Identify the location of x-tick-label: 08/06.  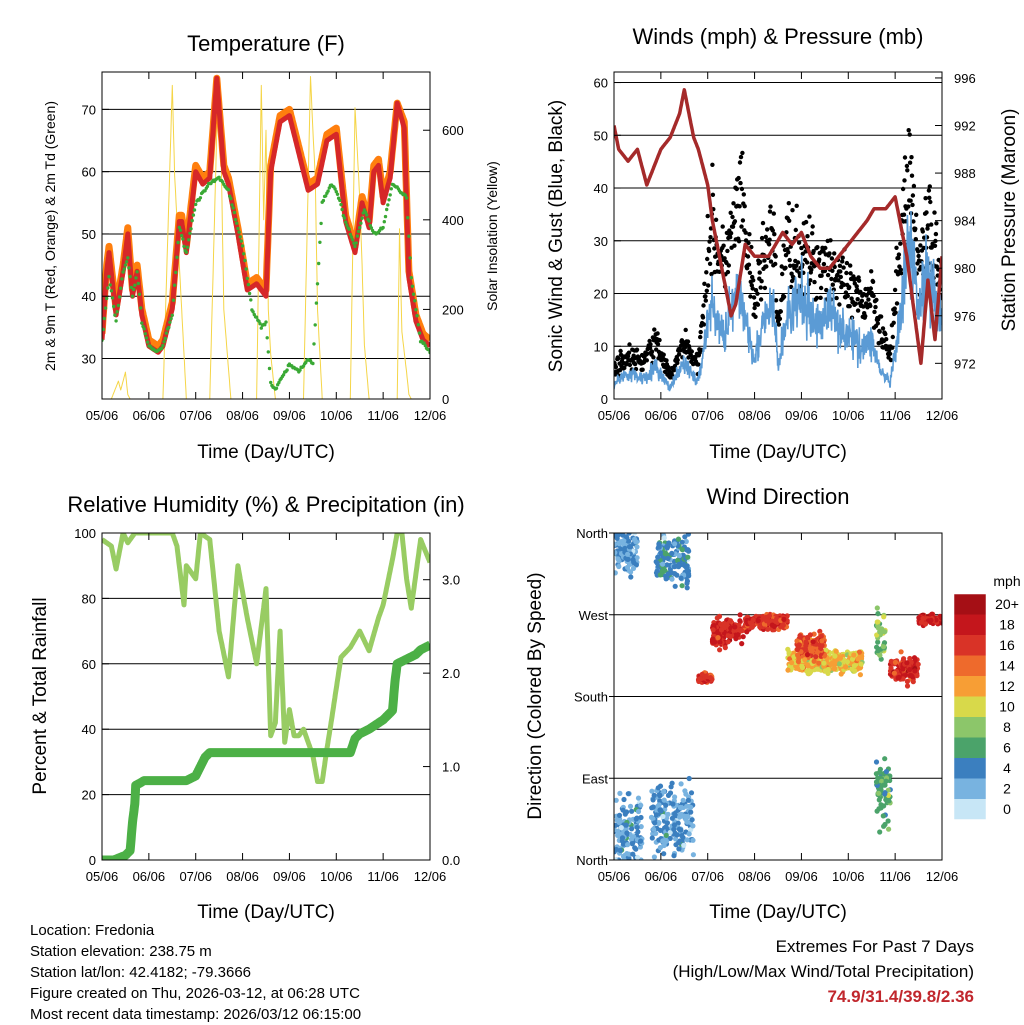
(754, 876).